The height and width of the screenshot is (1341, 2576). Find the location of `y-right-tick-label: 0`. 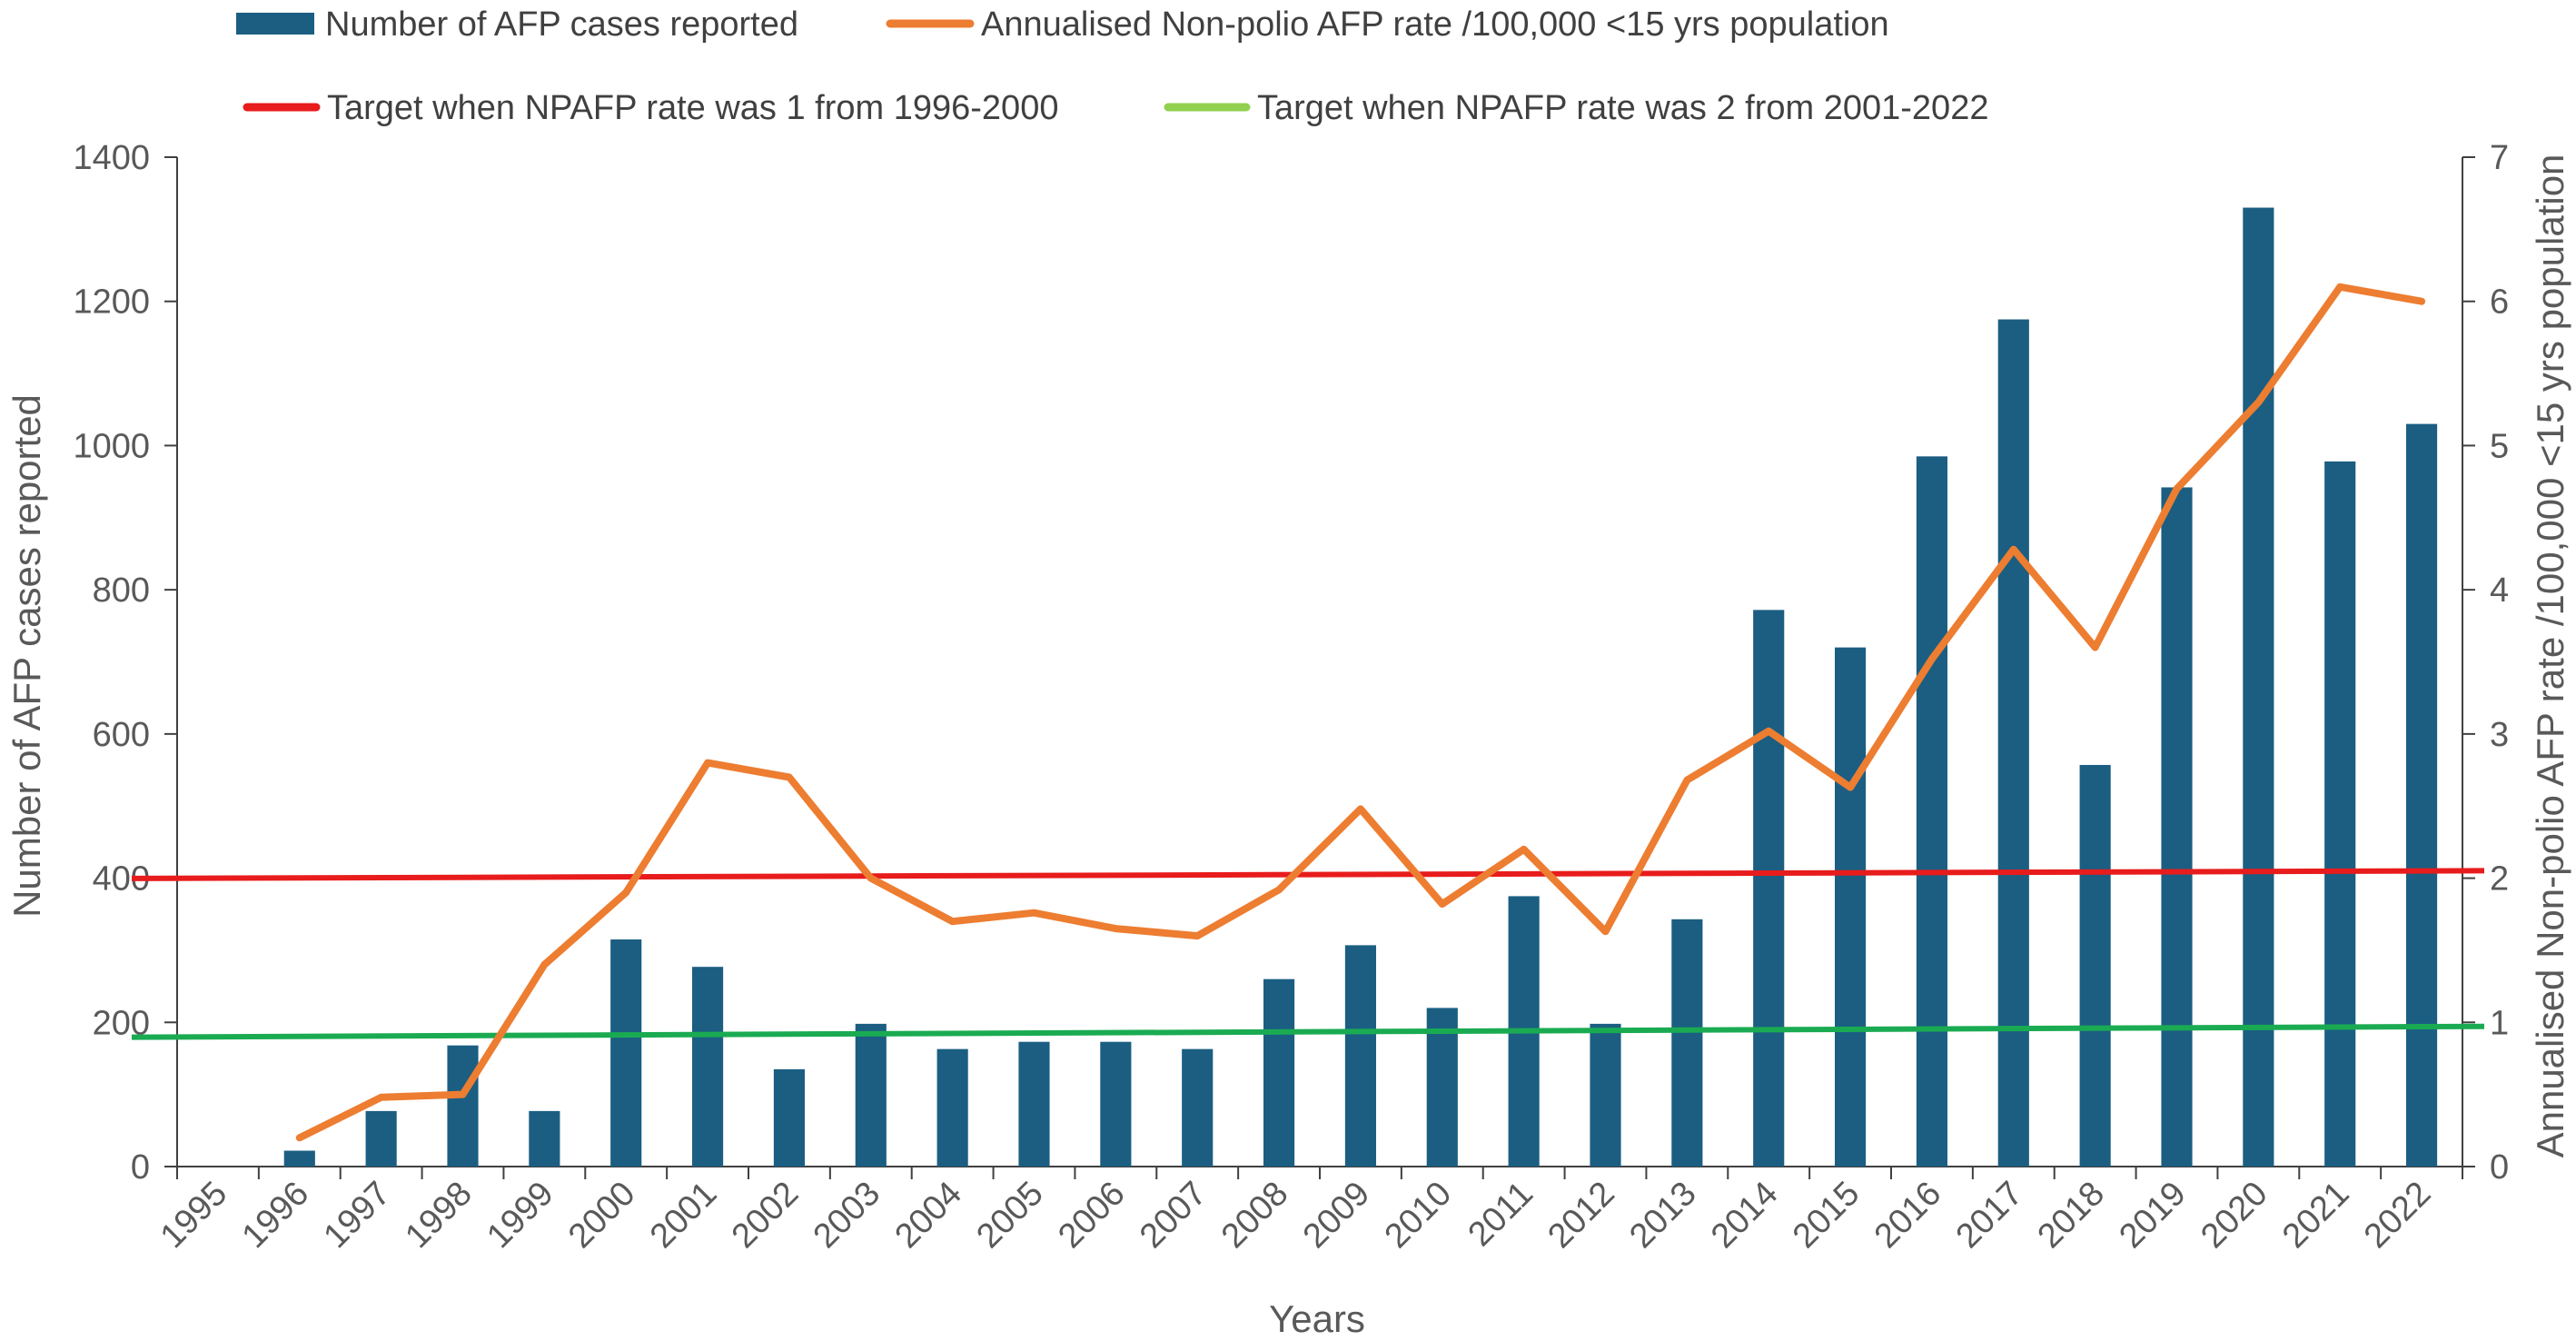

y-right-tick-label: 0 is located at coordinates (2499, 1167).